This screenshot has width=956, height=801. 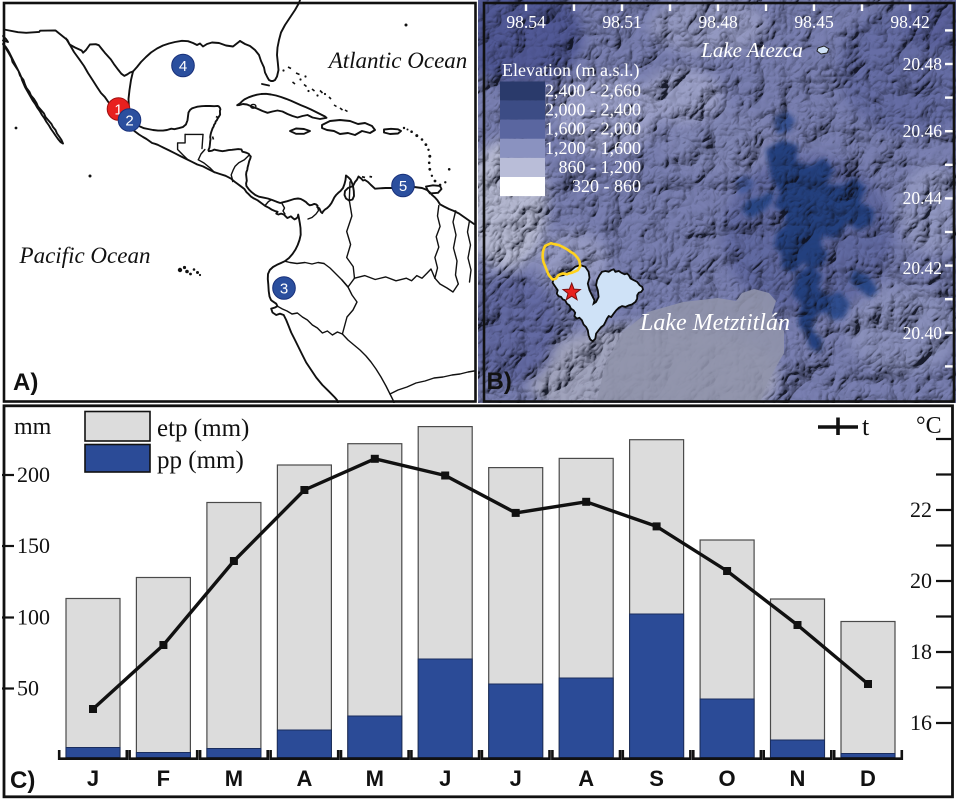 I want to click on svg-text: N, so click(x=798, y=778).